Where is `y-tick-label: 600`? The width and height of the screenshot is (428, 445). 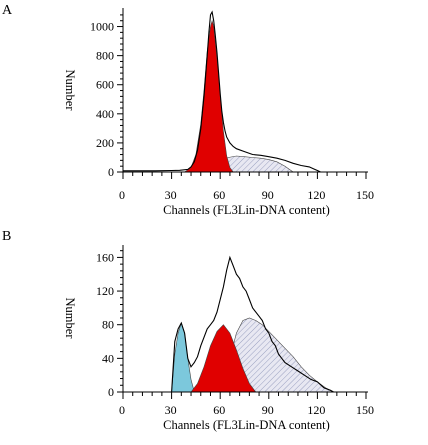 y-tick-label: 600 is located at coordinates (105, 85).